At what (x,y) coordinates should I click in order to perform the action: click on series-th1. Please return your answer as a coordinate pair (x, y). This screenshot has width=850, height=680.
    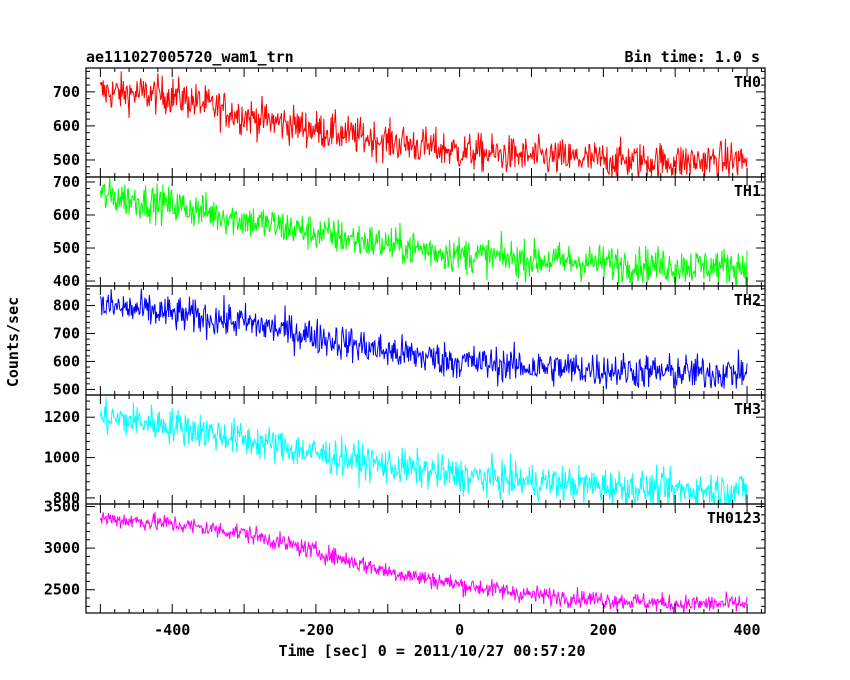
    Looking at the image, I should click on (423, 231).